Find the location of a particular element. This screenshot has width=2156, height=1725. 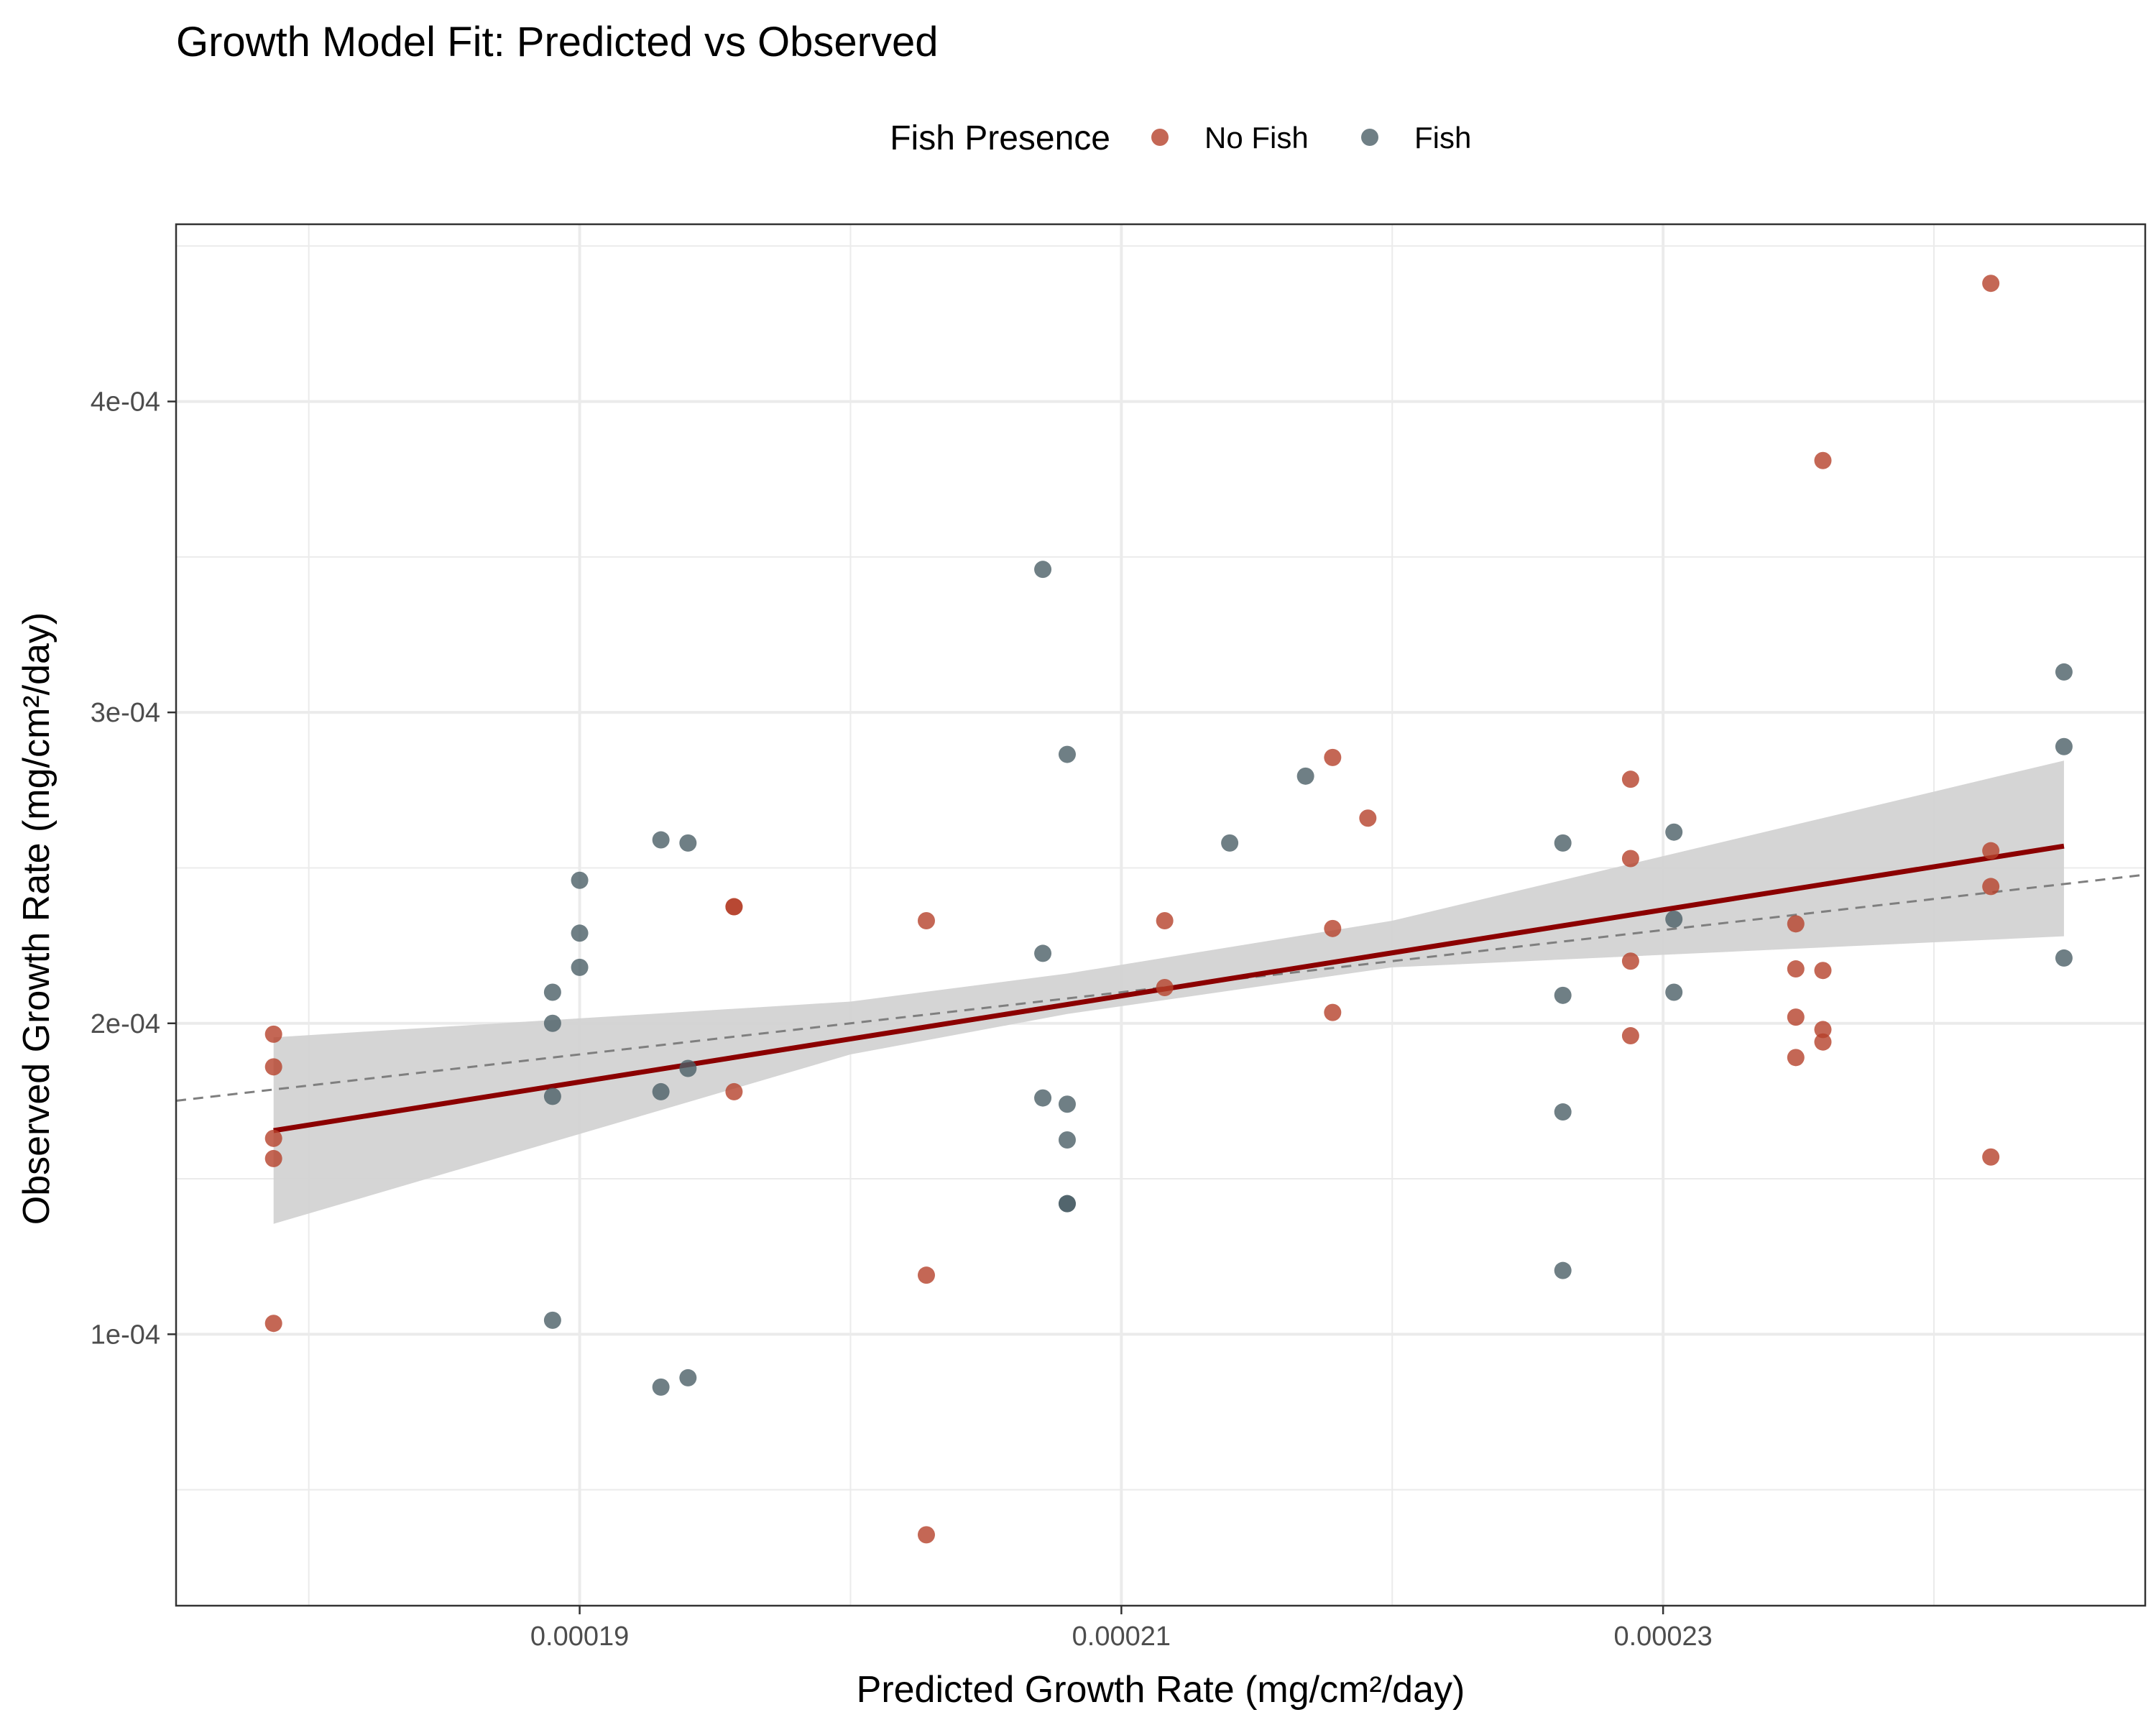

legend-label-fish: Fish is located at coordinates (1442, 138).